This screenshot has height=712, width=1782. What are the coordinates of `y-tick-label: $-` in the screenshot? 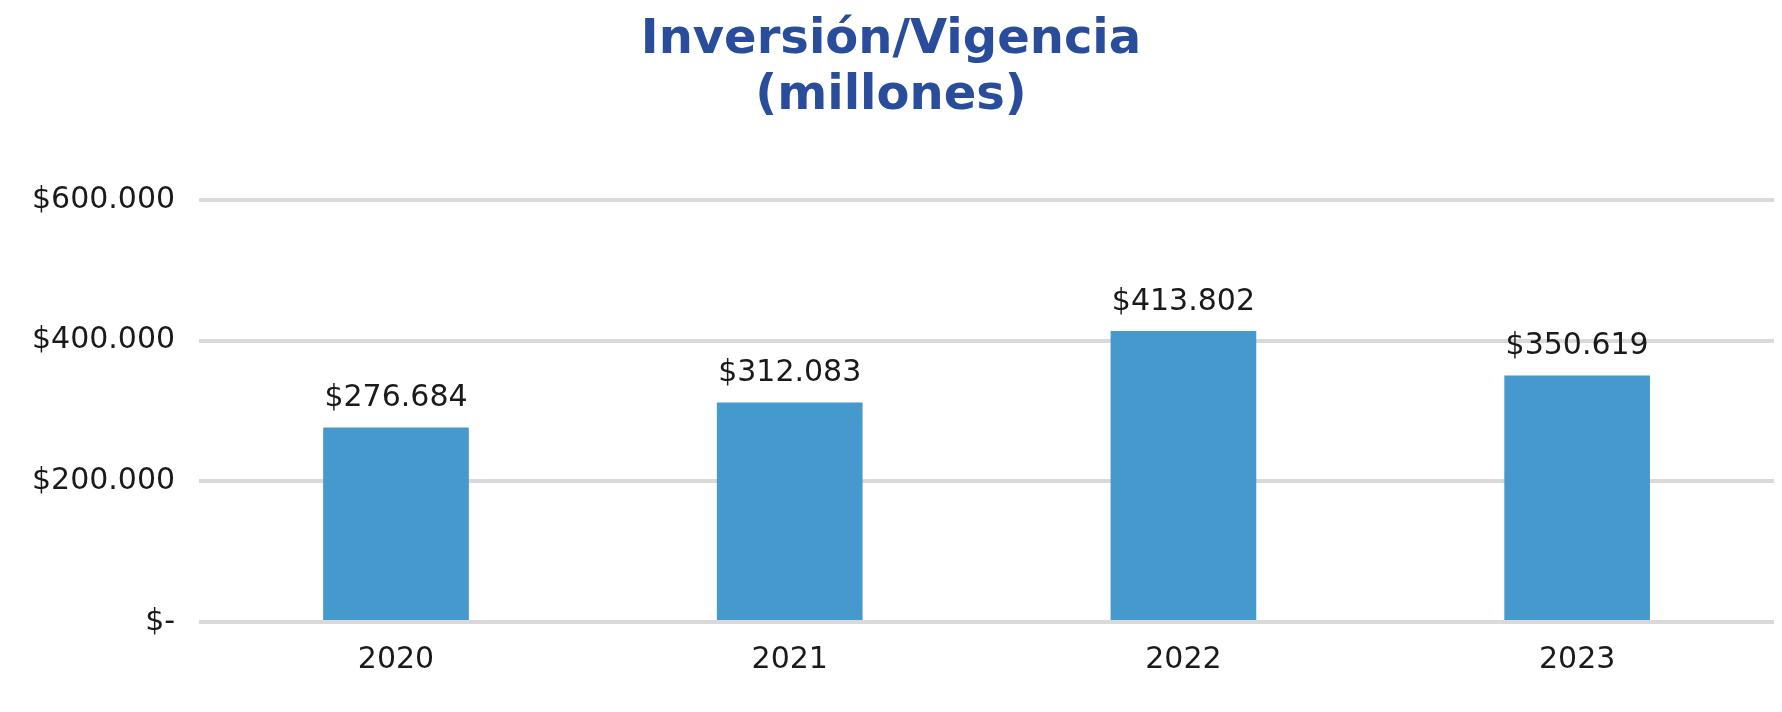 It's located at (160, 619).